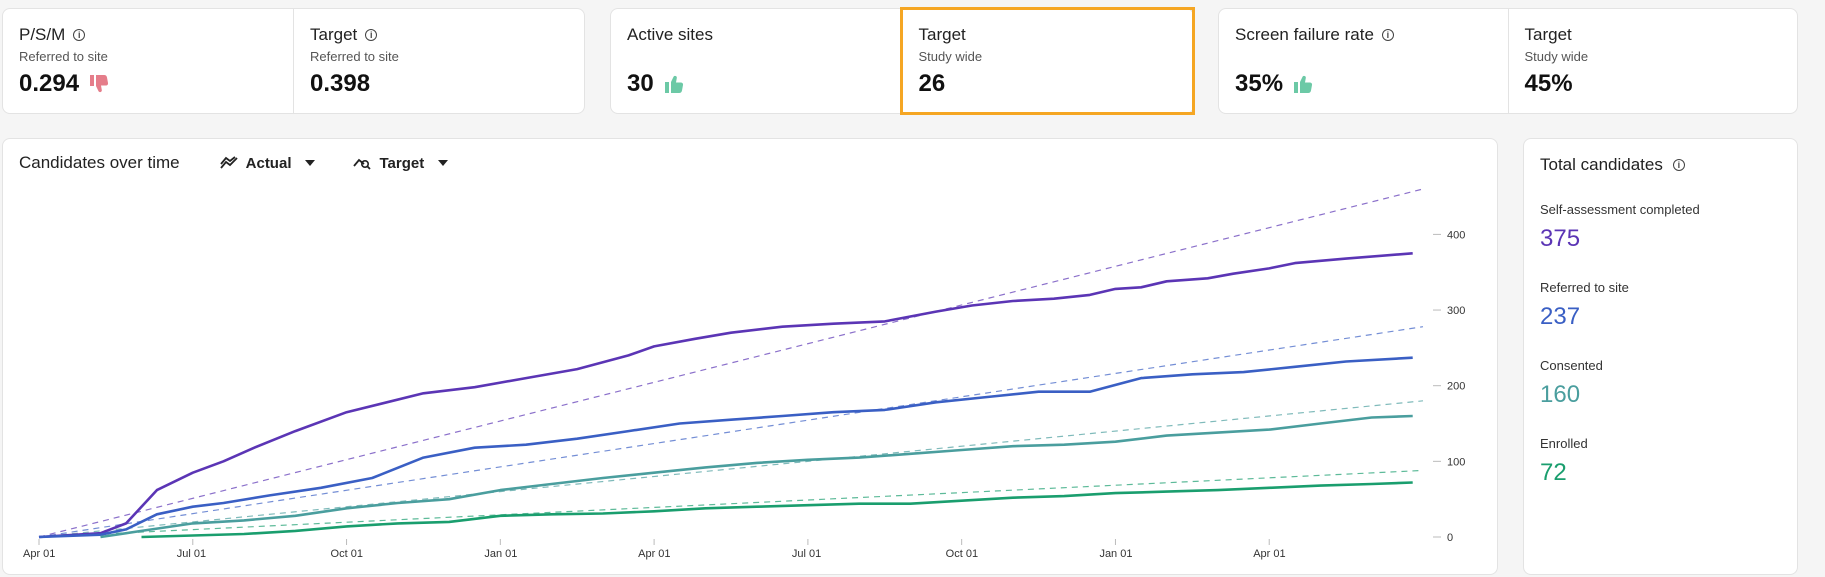  Describe the element at coordinates (670, 34) in the screenshot. I see `kpi-title-text: Active sites` at that location.